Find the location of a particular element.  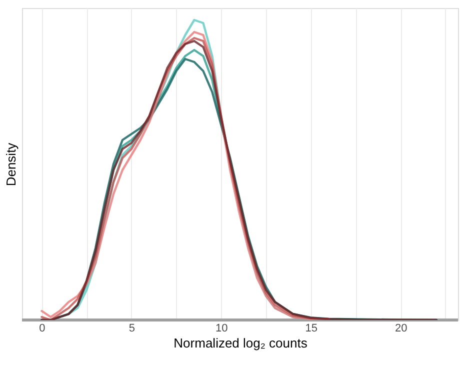

x-tick-label: 20 is located at coordinates (401, 328).